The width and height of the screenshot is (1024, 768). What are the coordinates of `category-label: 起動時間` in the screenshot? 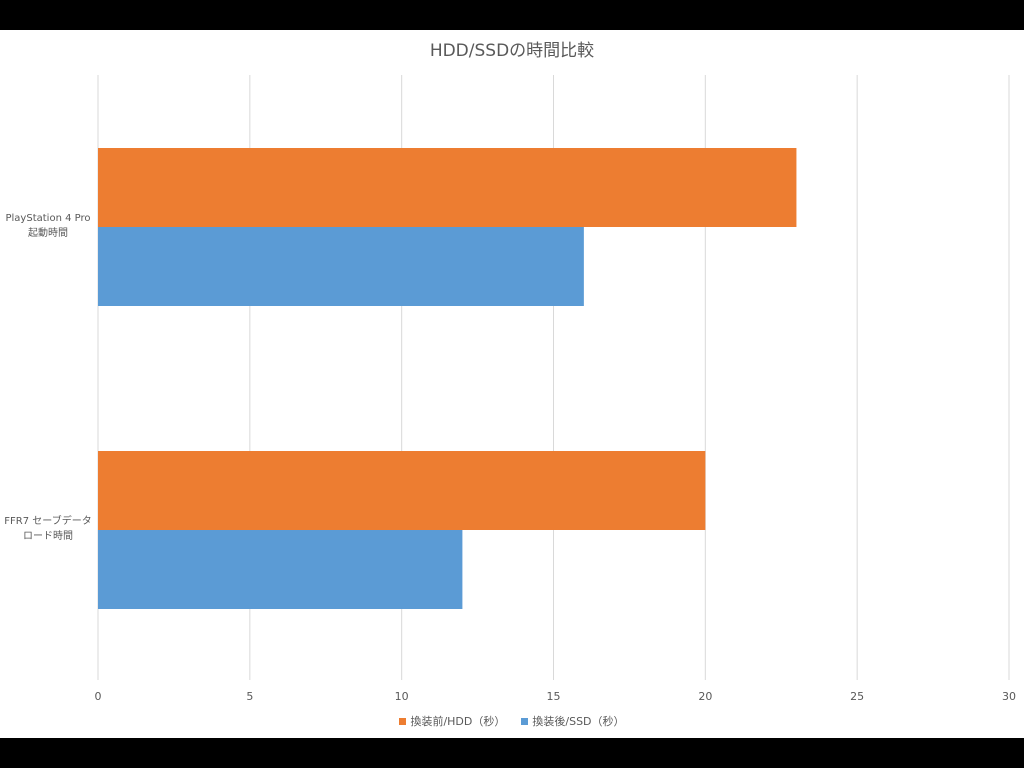 It's located at (48, 232).